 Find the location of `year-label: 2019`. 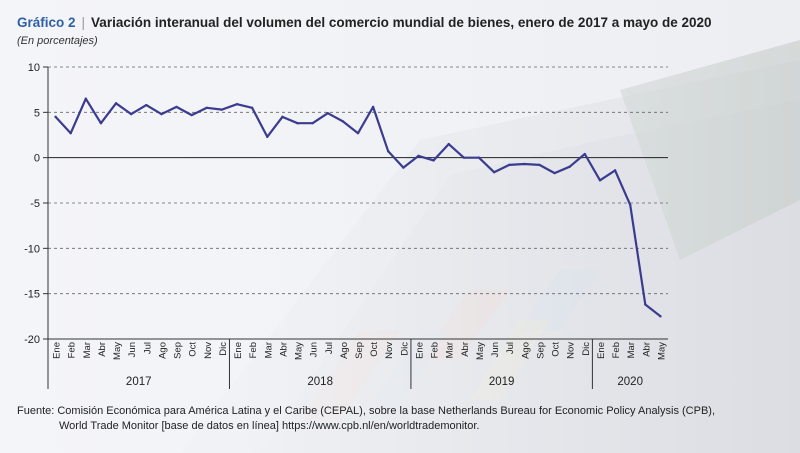

year-label: 2019 is located at coordinates (502, 382).